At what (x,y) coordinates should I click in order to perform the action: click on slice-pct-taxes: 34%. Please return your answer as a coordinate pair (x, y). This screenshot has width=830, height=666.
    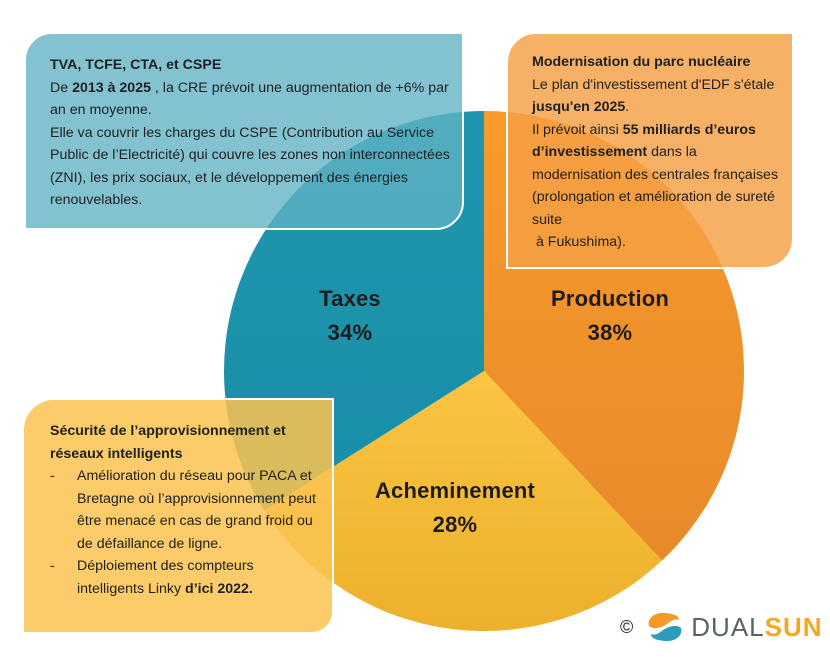
    Looking at the image, I should click on (350, 332).